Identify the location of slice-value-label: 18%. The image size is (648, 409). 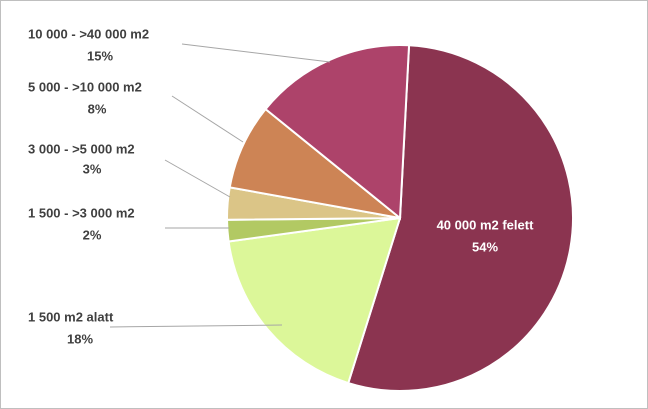
(80, 338).